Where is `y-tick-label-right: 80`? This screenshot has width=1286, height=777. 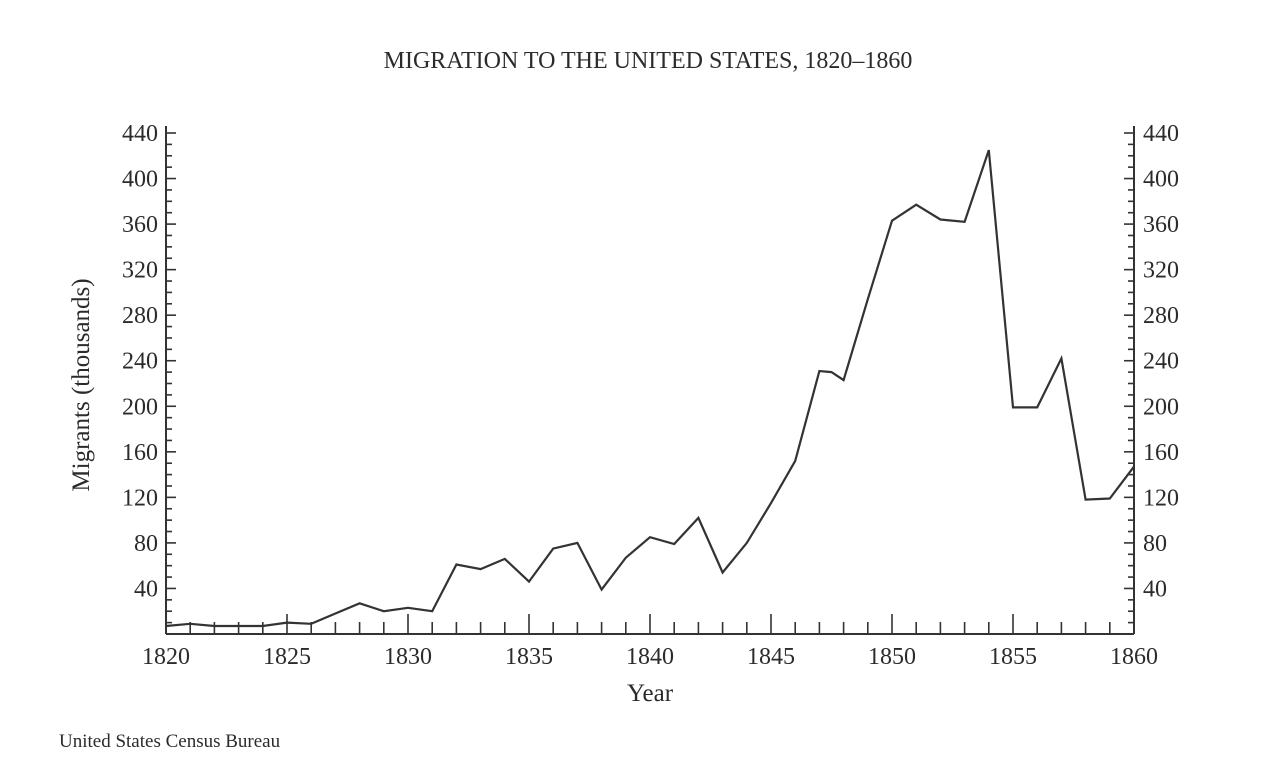
y-tick-label-right: 80 is located at coordinates (1155, 544).